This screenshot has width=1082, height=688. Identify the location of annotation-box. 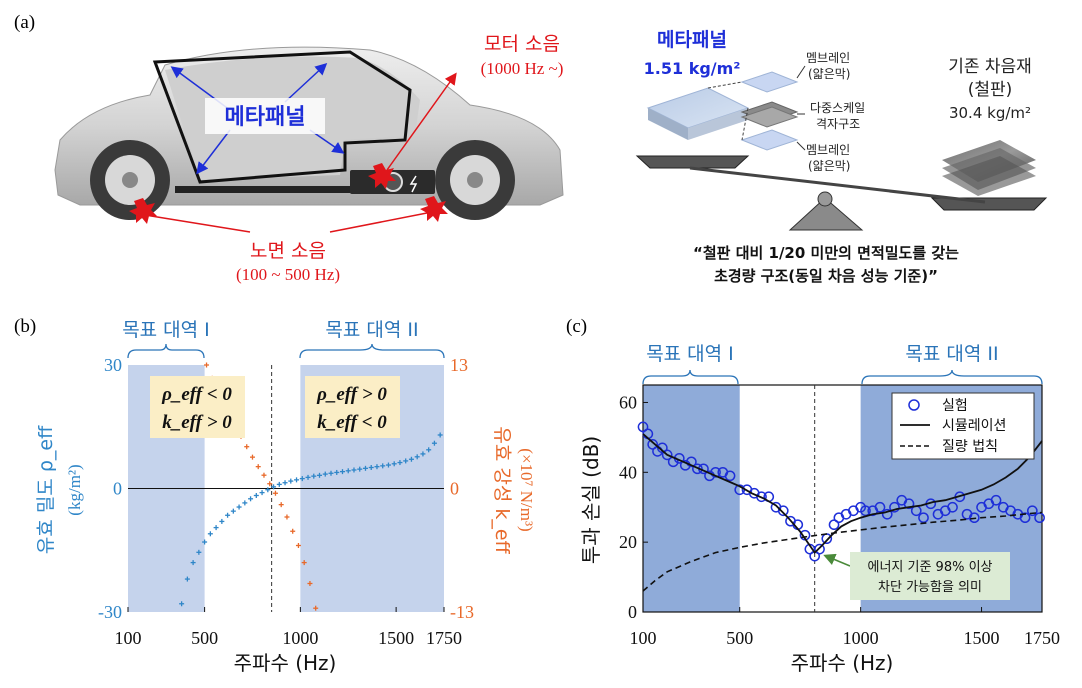
(930, 576).